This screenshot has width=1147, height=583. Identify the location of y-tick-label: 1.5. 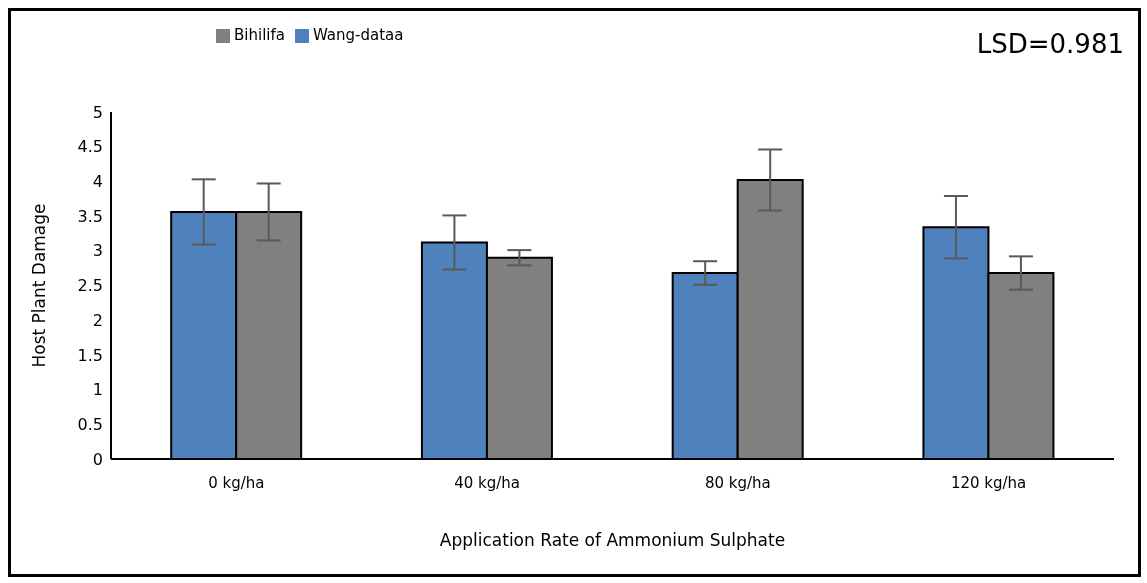
(90, 355).